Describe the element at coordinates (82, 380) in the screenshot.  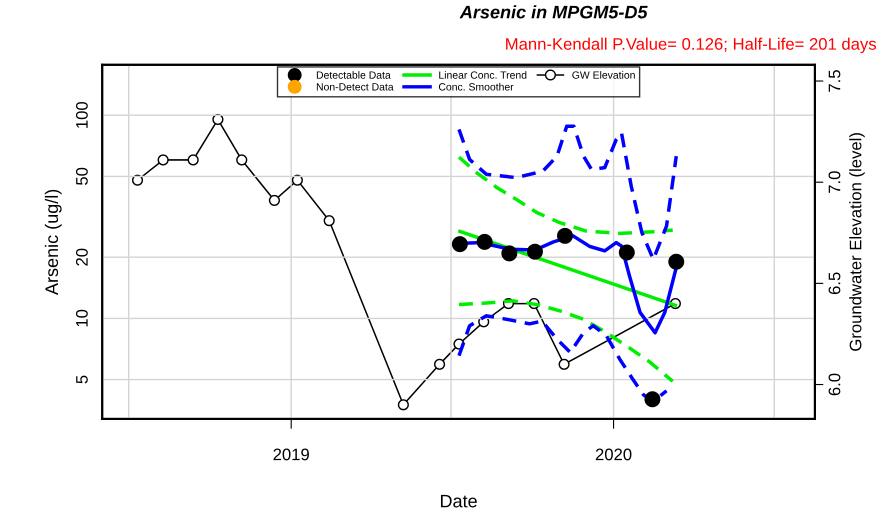
I see `y-tick-label: 5` at that location.